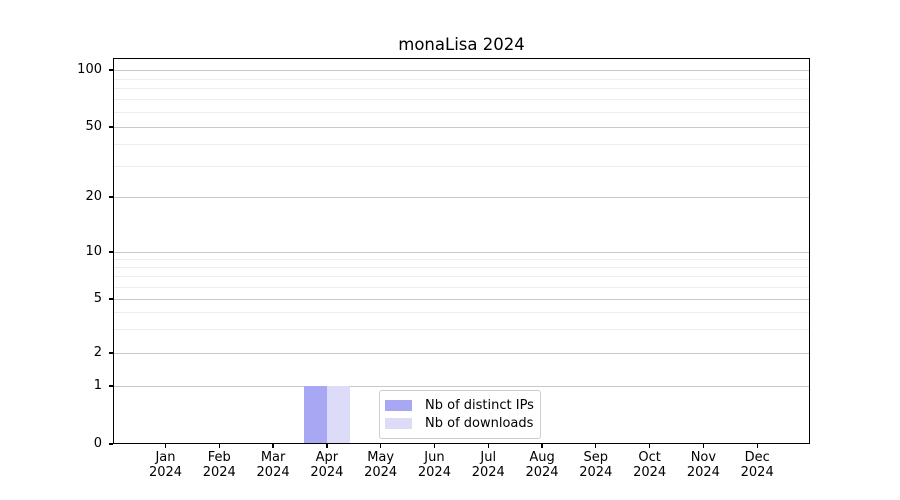  Describe the element at coordinates (542, 457) in the screenshot. I see `x-tick-month: Aug` at that location.